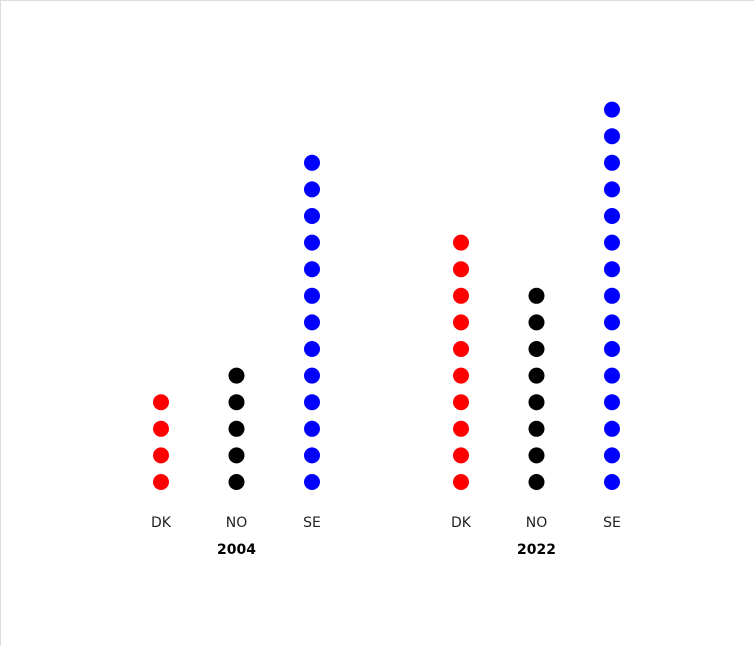 This screenshot has width=754, height=647. Describe the element at coordinates (537, 523) in the screenshot. I see `category-label-2022-no: NO` at that location.